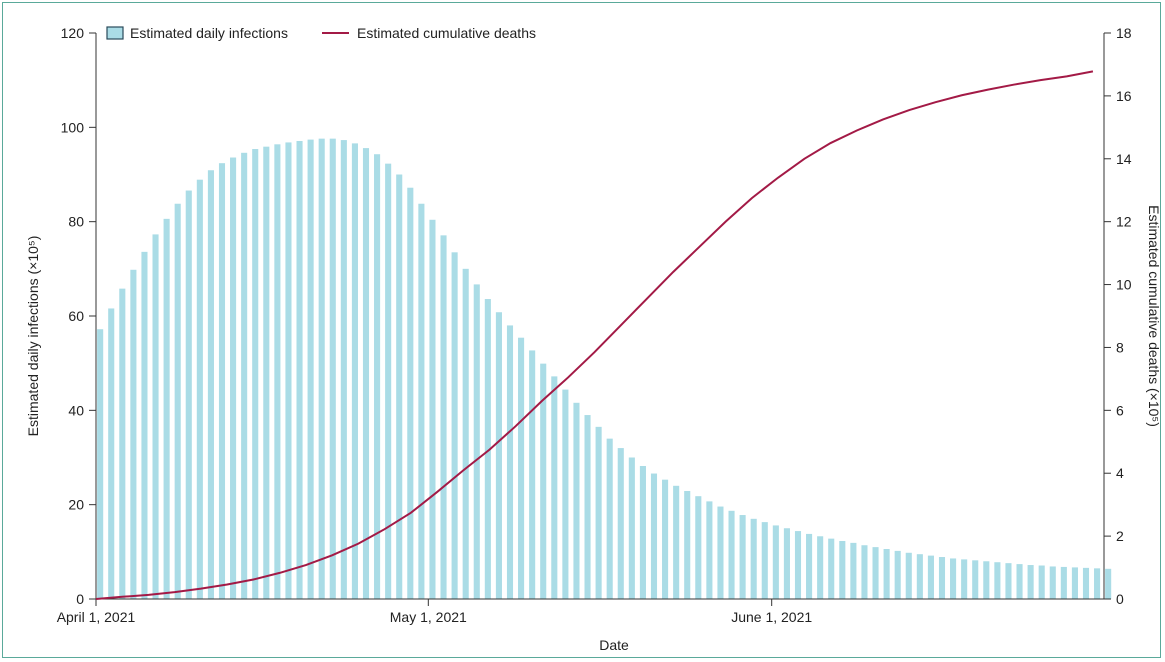  What do you see at coordinates (73, 127) in the screenshot?
I see `left-tick-label: 100` at bounding box center [73, 127].